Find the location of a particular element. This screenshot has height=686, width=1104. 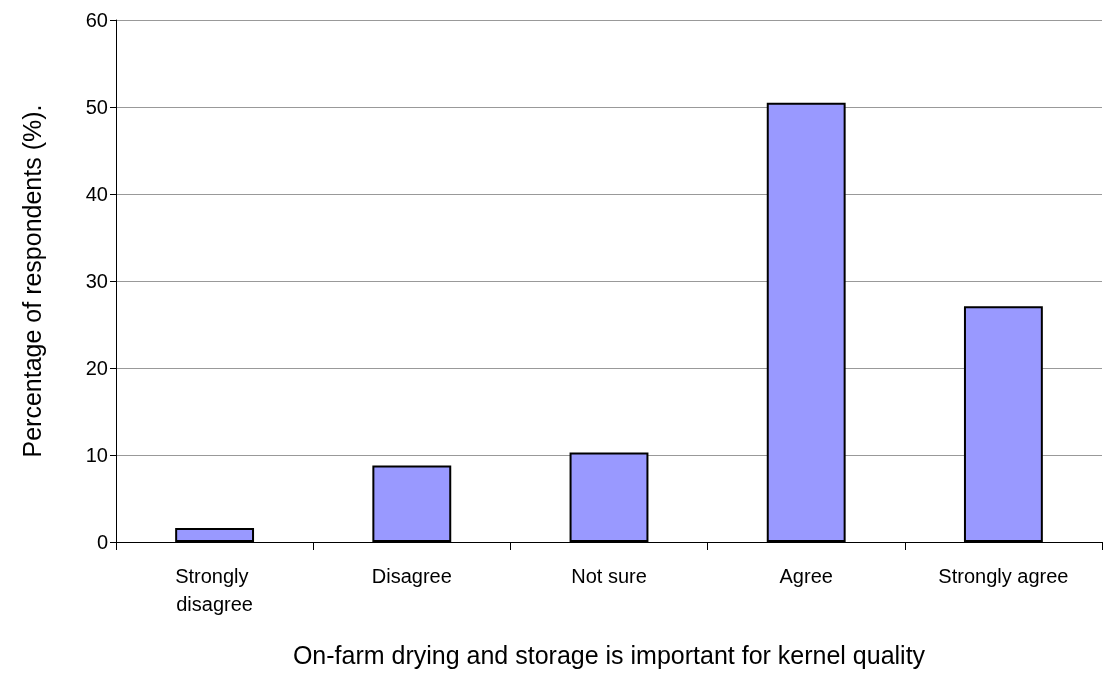

x-tick-label: Strongly disagree is located at coordinates (215, 590).